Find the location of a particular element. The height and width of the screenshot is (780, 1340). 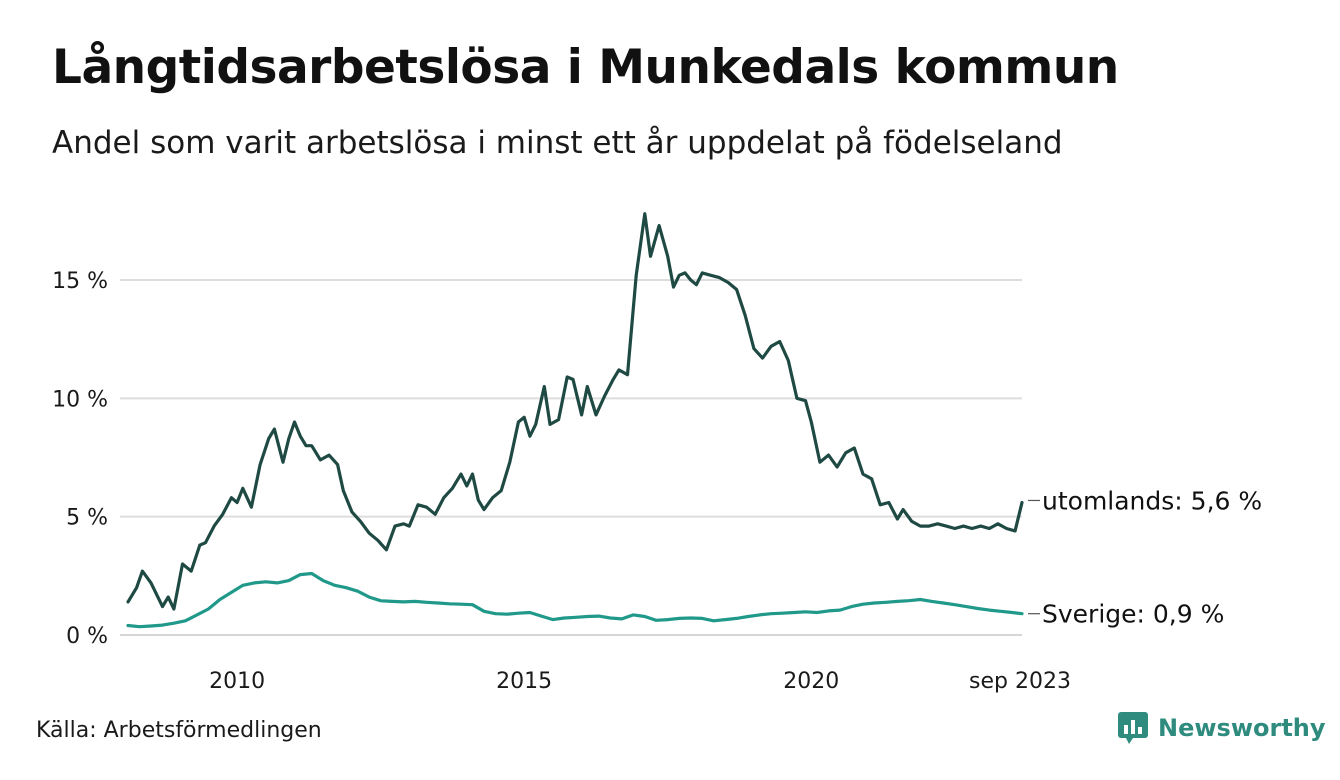

y-tick-label: 0 % is located at coordinates (87, 636).